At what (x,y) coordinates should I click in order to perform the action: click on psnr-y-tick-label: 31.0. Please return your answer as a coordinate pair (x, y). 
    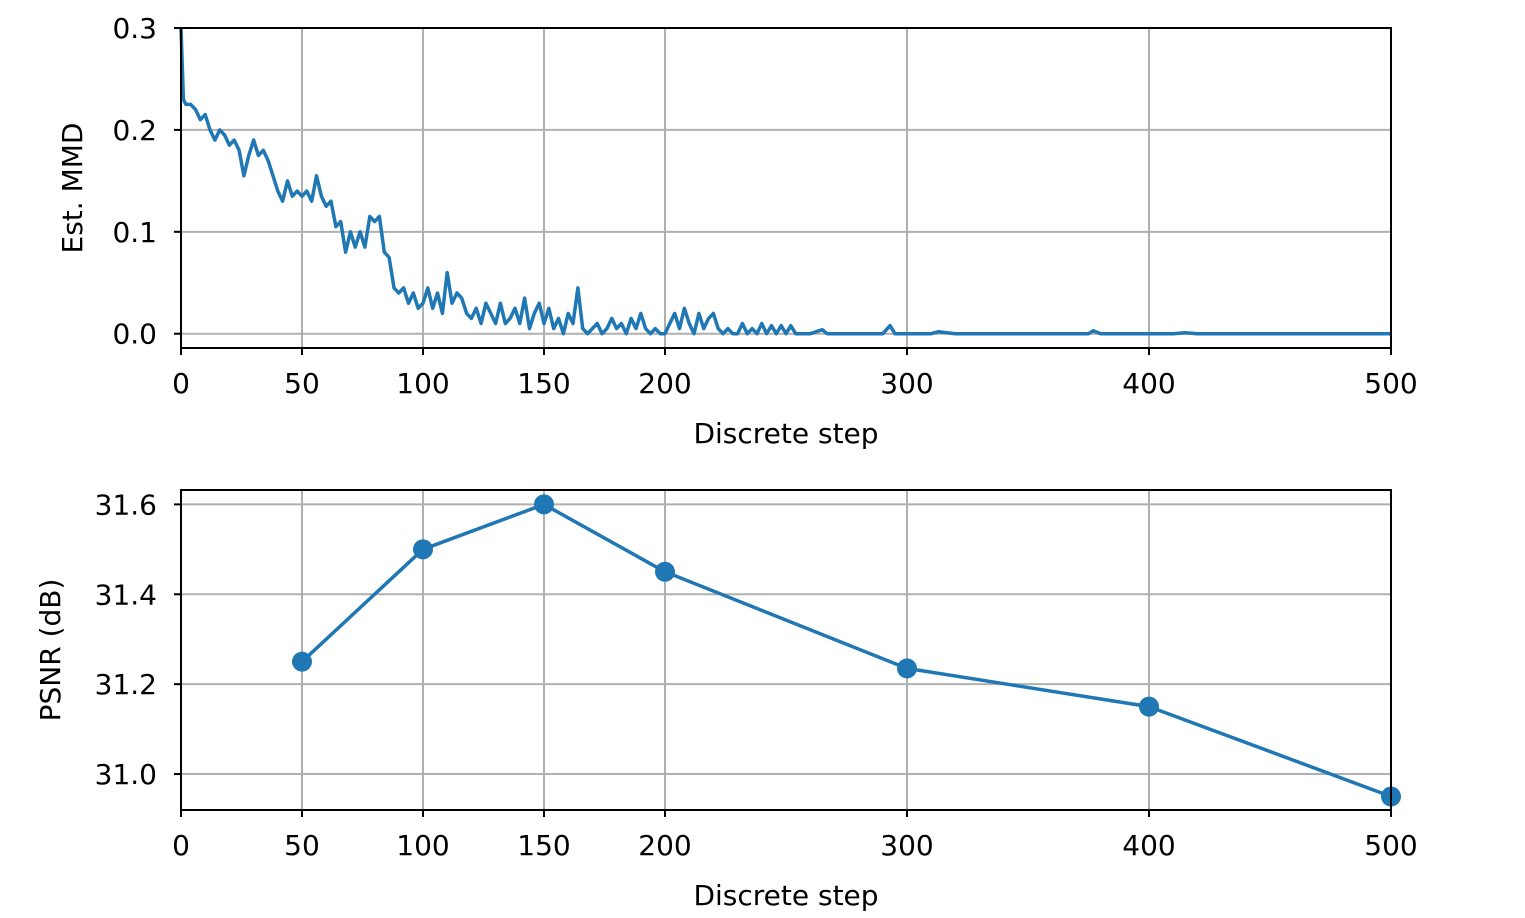
    Looking at the image, I should click on (126, 774).